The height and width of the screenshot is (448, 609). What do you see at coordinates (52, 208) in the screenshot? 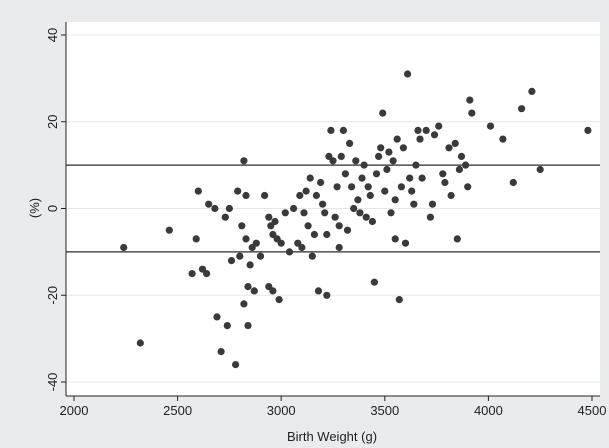
I see `y-tick-label: 0` at bounding box center [52, 208].